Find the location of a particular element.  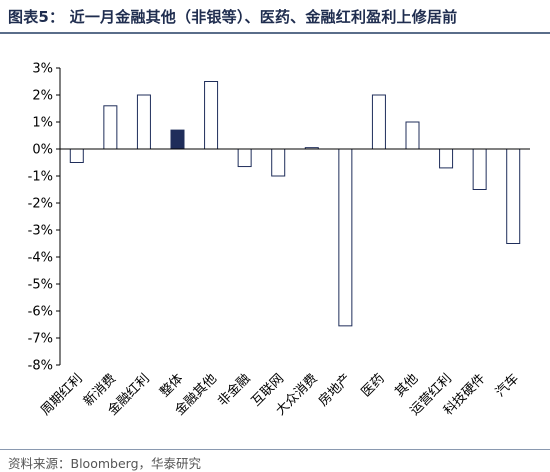

category-label: 其他 is located at coordinates (406, 385).